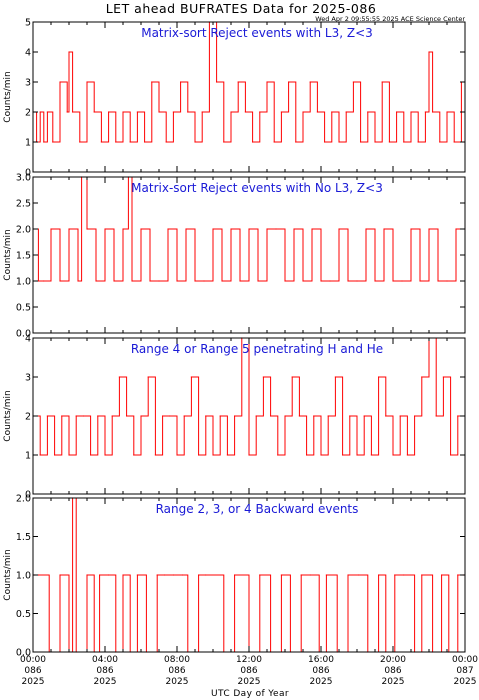 This screenshot has height=700, width=479. What do you see at coordinates (28, 83) in the screenshot?
I see `y-tick-label: 3` at bounding box center [28, 83].